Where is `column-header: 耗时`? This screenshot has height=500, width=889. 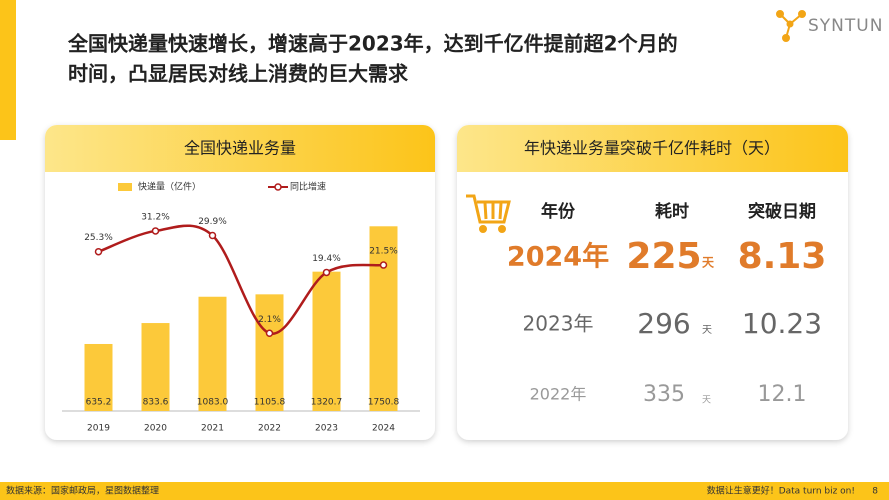 column-header: 耗时 is located at coordinates (672, 211).